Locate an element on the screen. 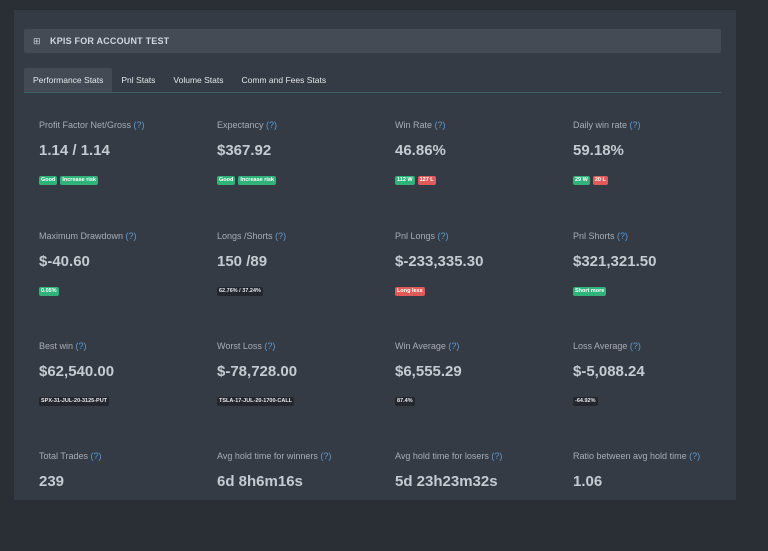  kpi-label: Pnl Shorts (?) is located at coordinates (600, 236).